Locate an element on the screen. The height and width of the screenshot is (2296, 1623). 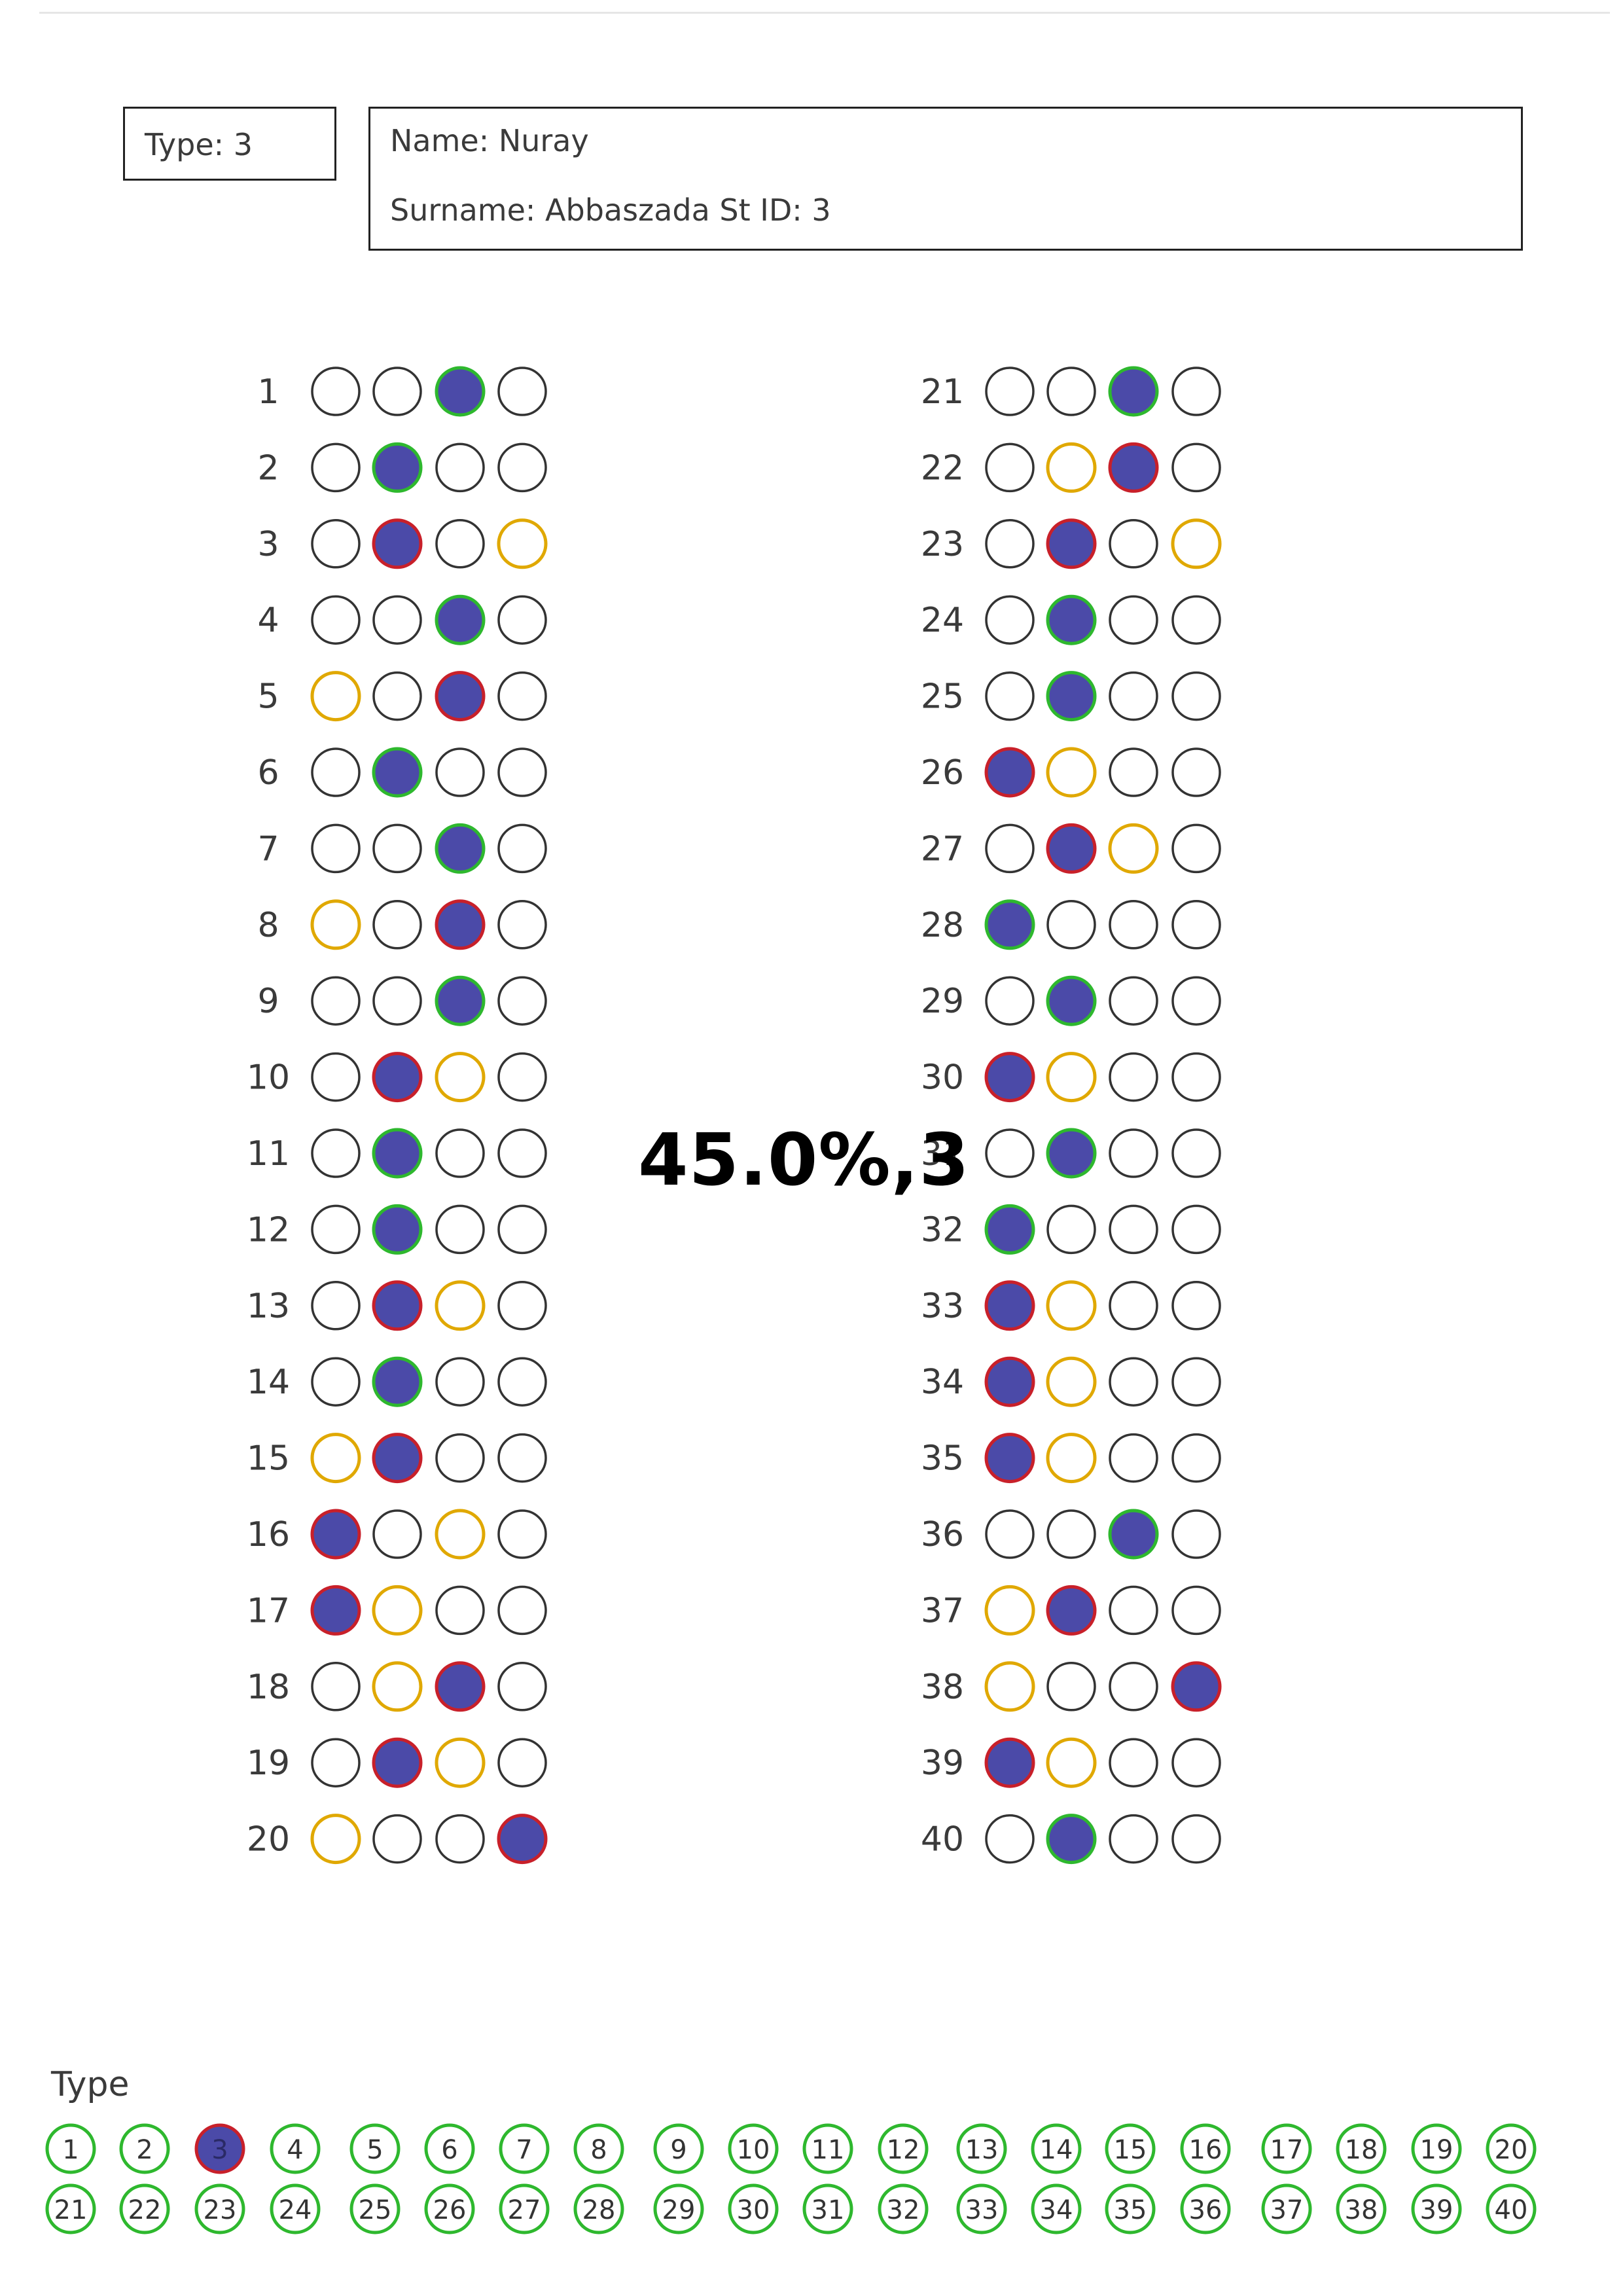
type-option: 15 is located at coordinates (1130, 2148).